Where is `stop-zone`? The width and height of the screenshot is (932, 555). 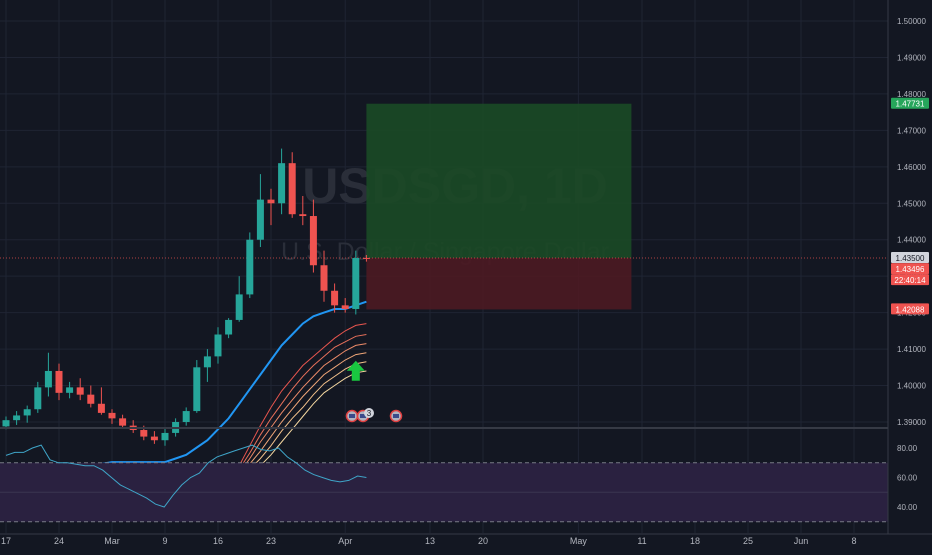
stop-zone is located at coordinates (499, 283).